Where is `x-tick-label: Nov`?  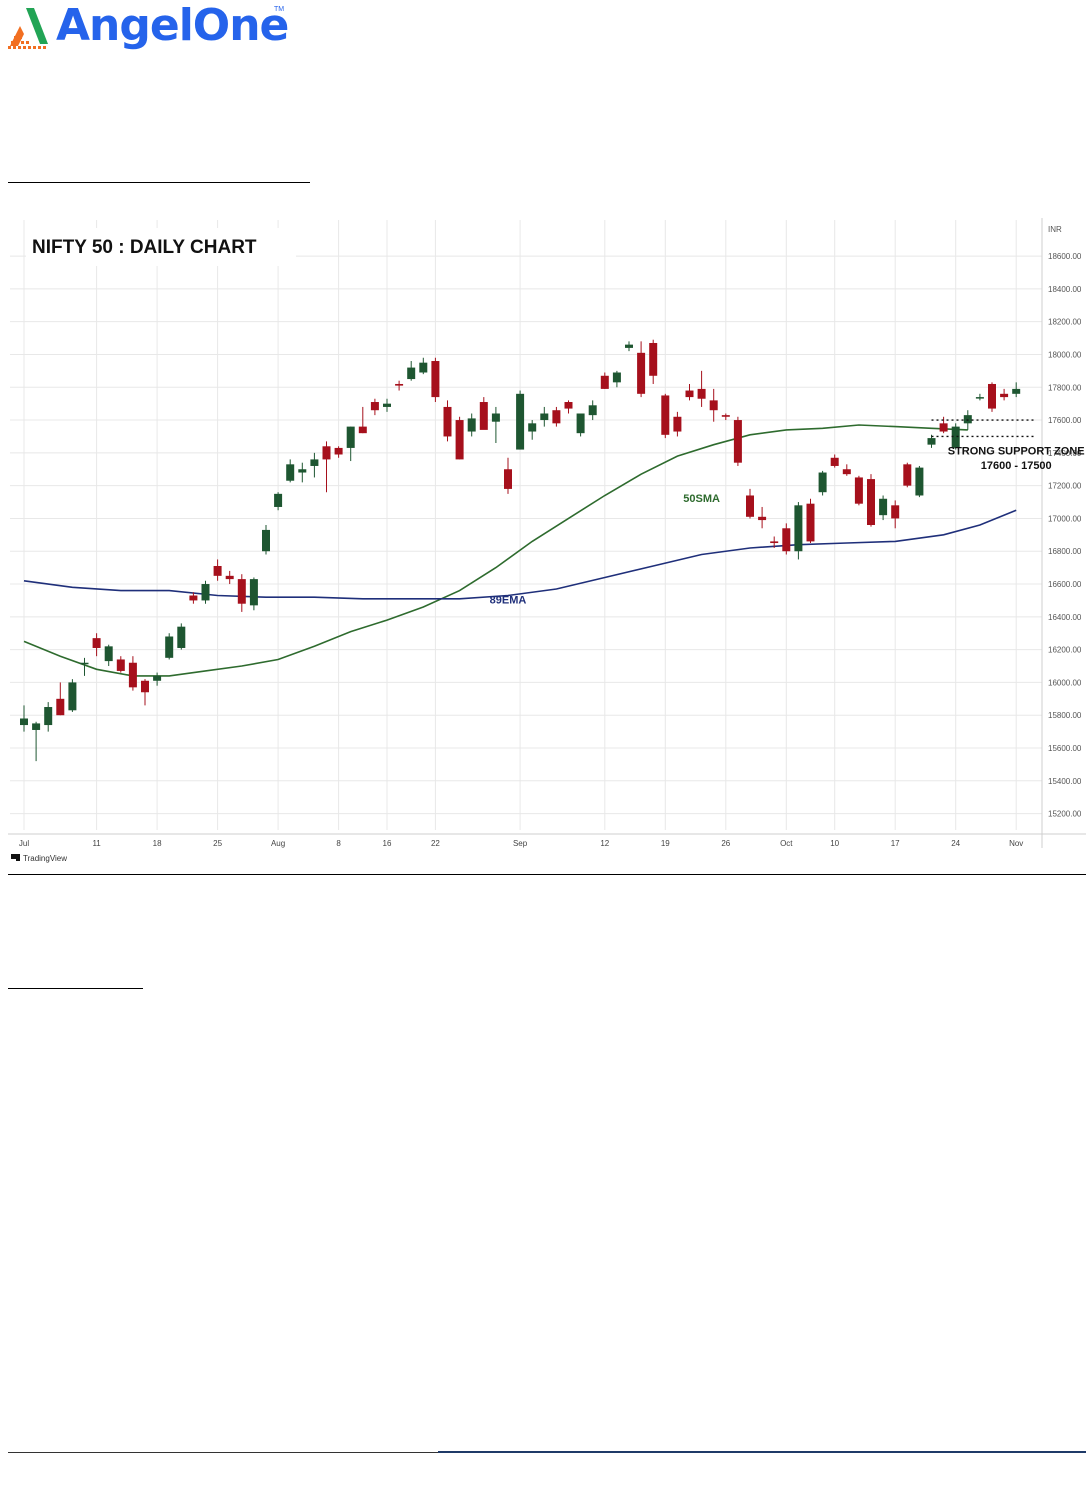 x-tick-label: Nov is located at coordinates (1016, 843).